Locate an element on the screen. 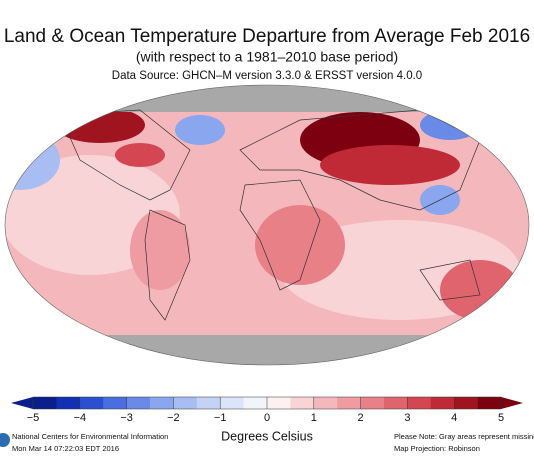 This screenshot has height=462, width=534. projection: Map Projection: Robinson is located at coordinates (437, 448).